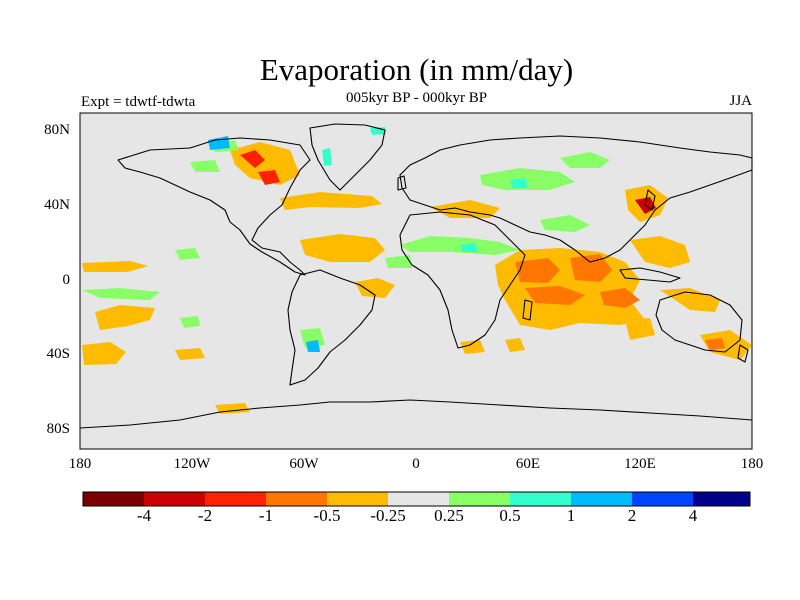 Image resolution: width=800 pixels, height=600 pixels. What do you see at coordinates (205, 515) in the screenshot?
I see `colorbar-label-1: -2` at bounding box center [205, 515].